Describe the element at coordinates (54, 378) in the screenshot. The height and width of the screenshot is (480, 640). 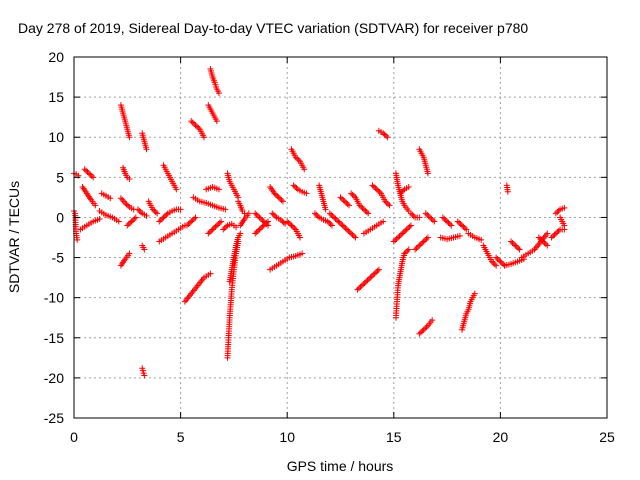
I see `y-tick-label: -20` at that location.